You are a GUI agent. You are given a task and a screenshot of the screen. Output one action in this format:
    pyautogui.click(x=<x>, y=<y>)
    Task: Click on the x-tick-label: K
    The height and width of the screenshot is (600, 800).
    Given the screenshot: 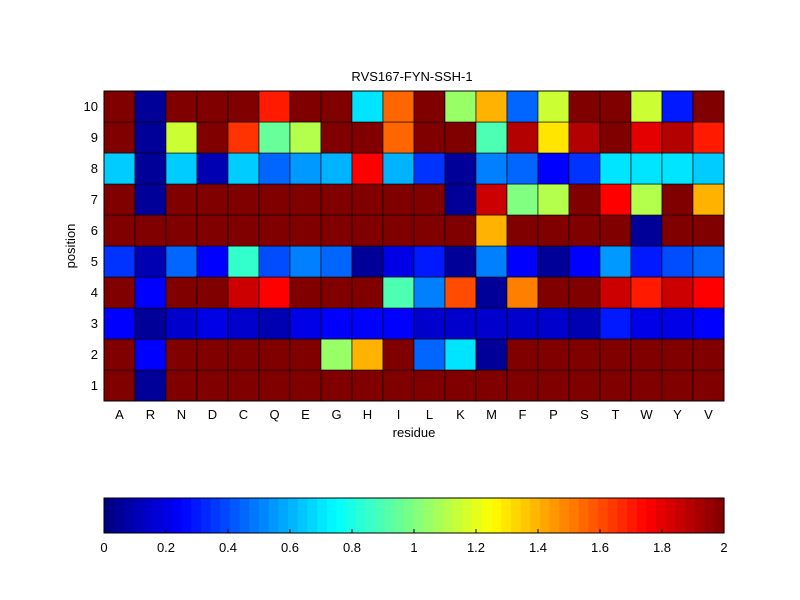 What is the action you would take?
    pyautogui.click(x=460, y=414)
    